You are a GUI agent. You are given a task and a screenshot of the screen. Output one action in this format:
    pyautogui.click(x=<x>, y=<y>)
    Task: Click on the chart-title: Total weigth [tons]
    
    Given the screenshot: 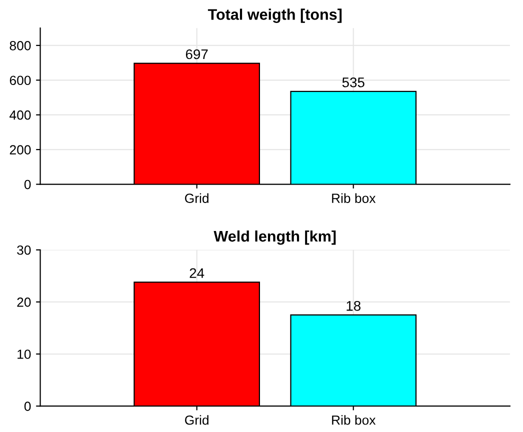 What is the action you would take?
    pyautogui.click(x=275, y=15)
    